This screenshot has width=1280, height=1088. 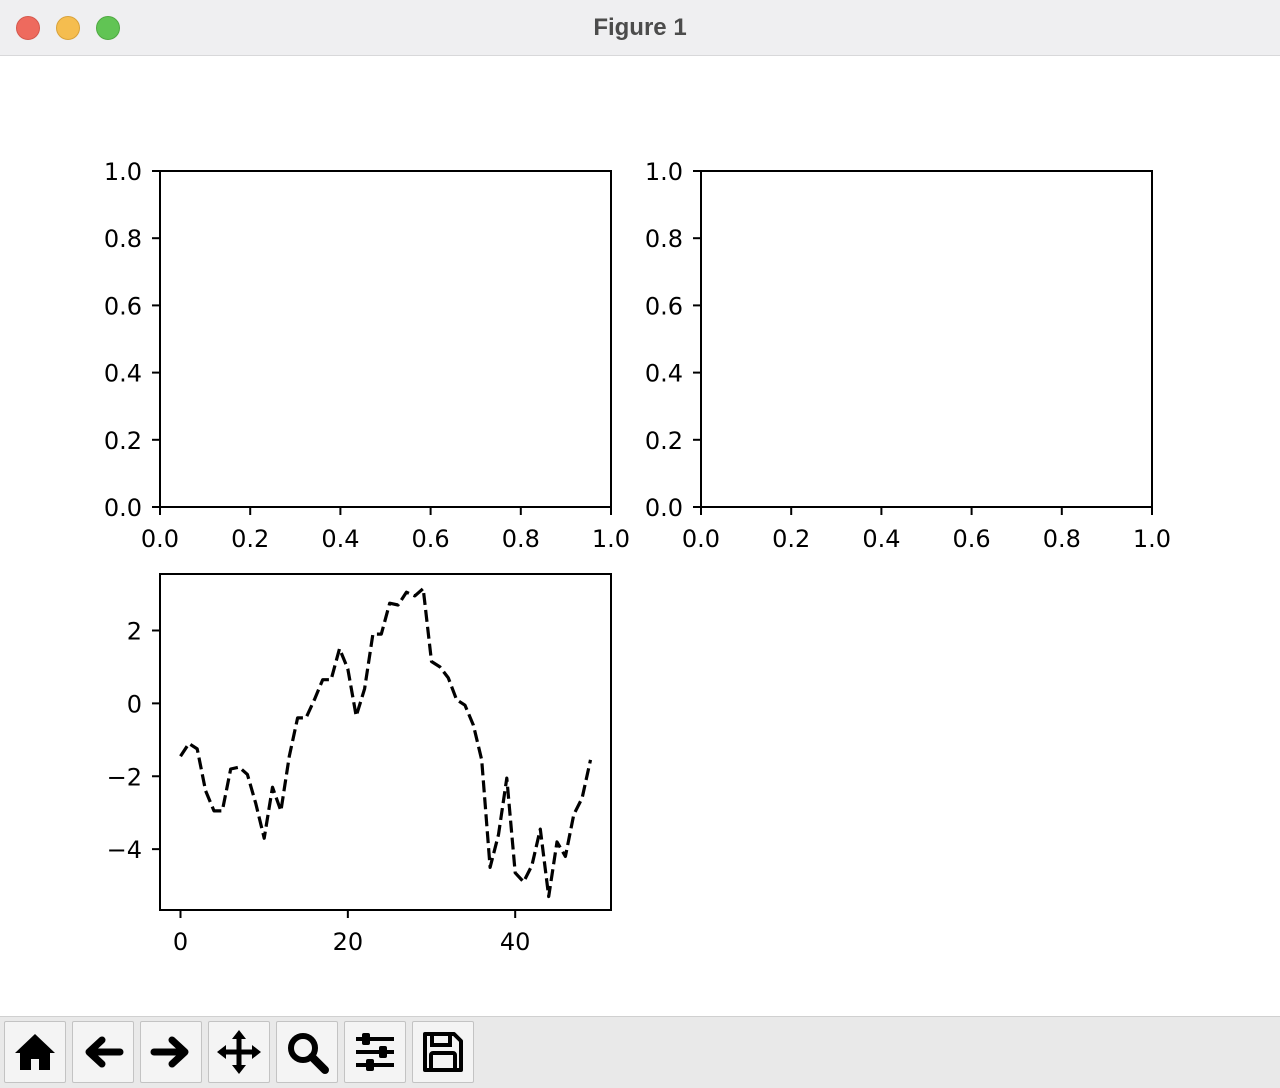 I want to click on forward-button, so click(x=171, y=1052).